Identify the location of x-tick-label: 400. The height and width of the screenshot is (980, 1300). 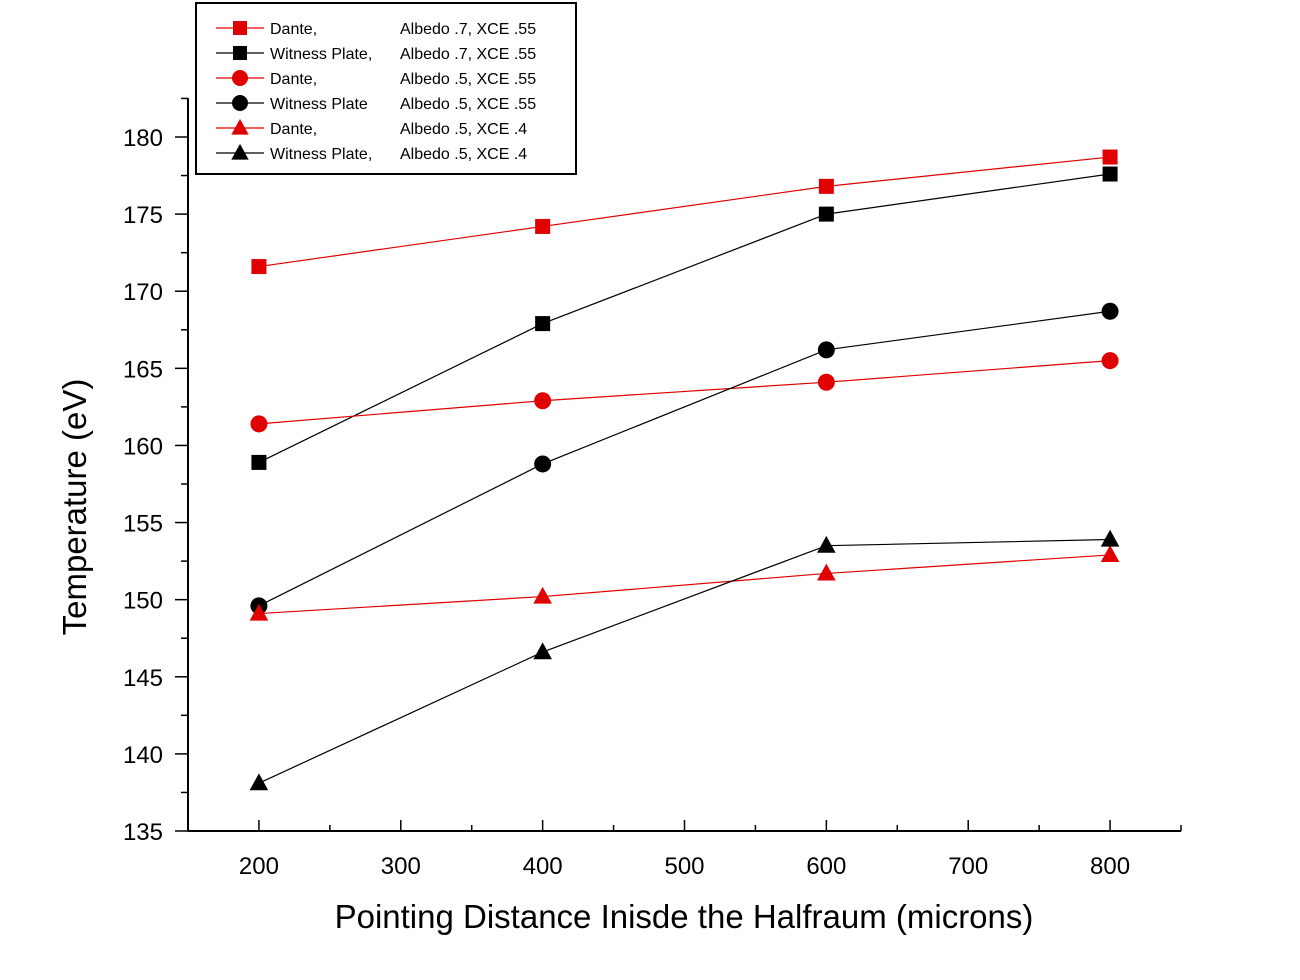
(543, 866).